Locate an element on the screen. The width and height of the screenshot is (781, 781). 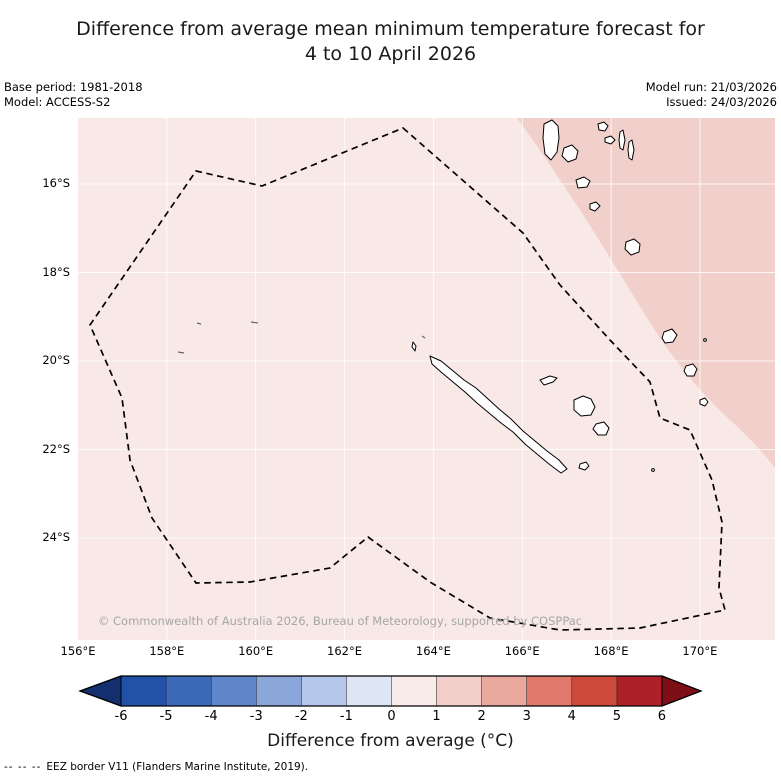
island-ambae is located at coordinates (610, 140).